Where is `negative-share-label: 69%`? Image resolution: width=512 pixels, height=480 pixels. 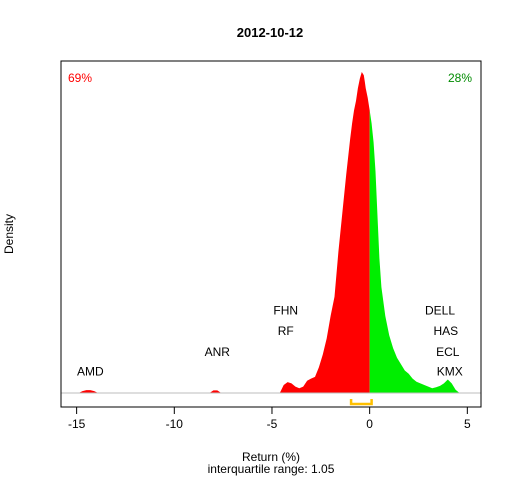 negative-share-label: 69% is located at coordinates (80, 78).